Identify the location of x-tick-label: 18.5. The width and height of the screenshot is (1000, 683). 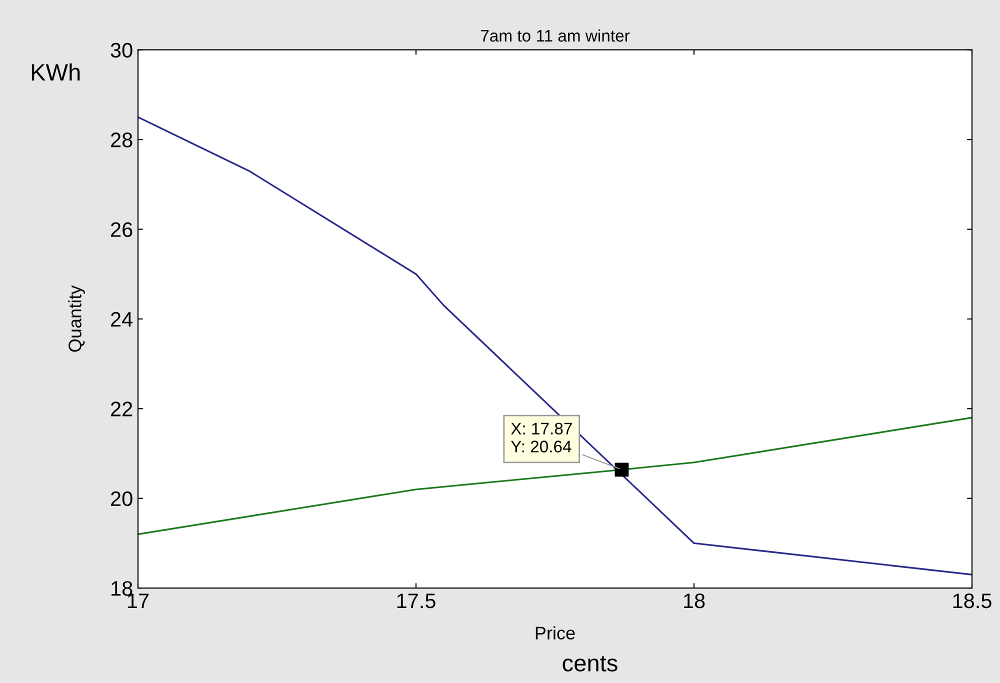
(972, 600).